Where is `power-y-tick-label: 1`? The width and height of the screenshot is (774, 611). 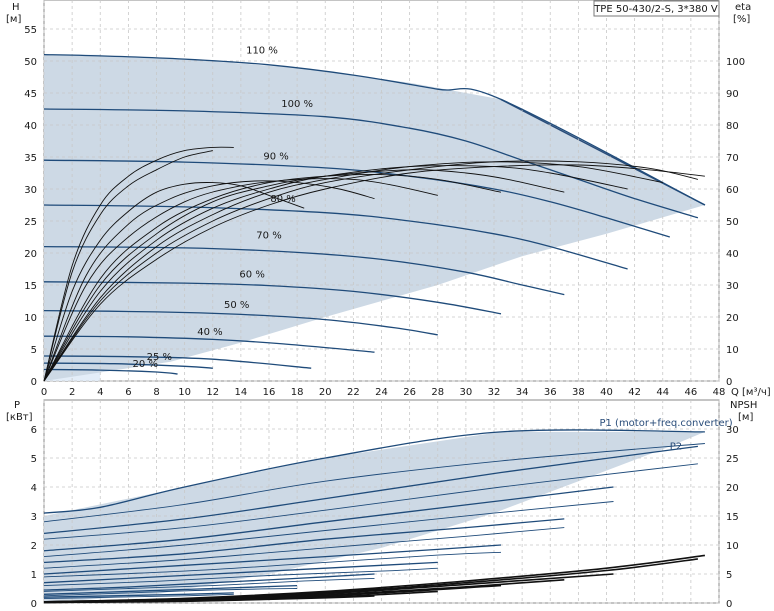
power-y-tick-label: 1 is located at coordinates (34, 575).